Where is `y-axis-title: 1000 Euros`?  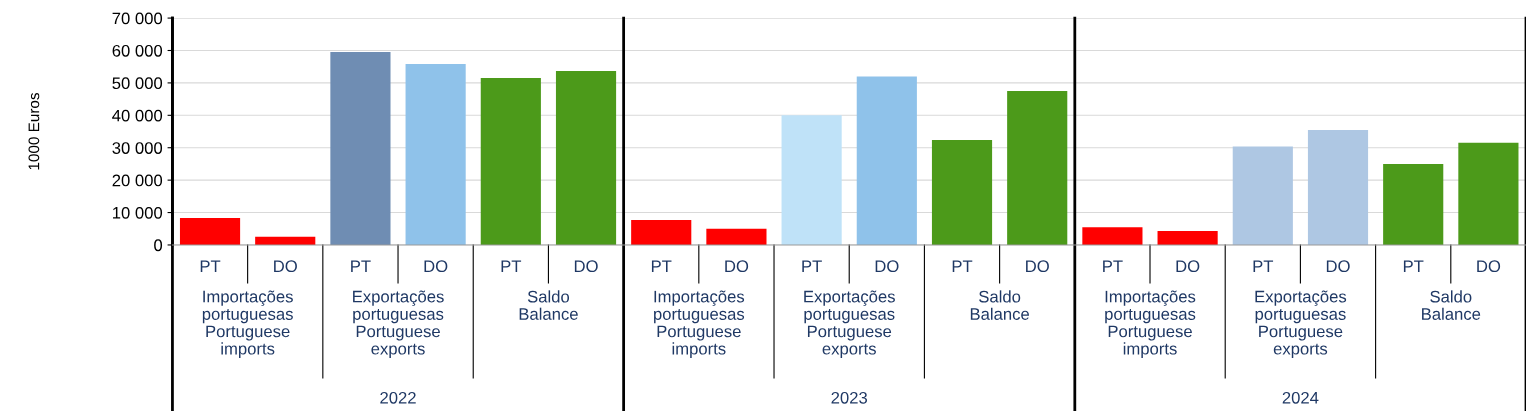
y-axis-title: 1000 Euros is located at coordinates (34, 131).